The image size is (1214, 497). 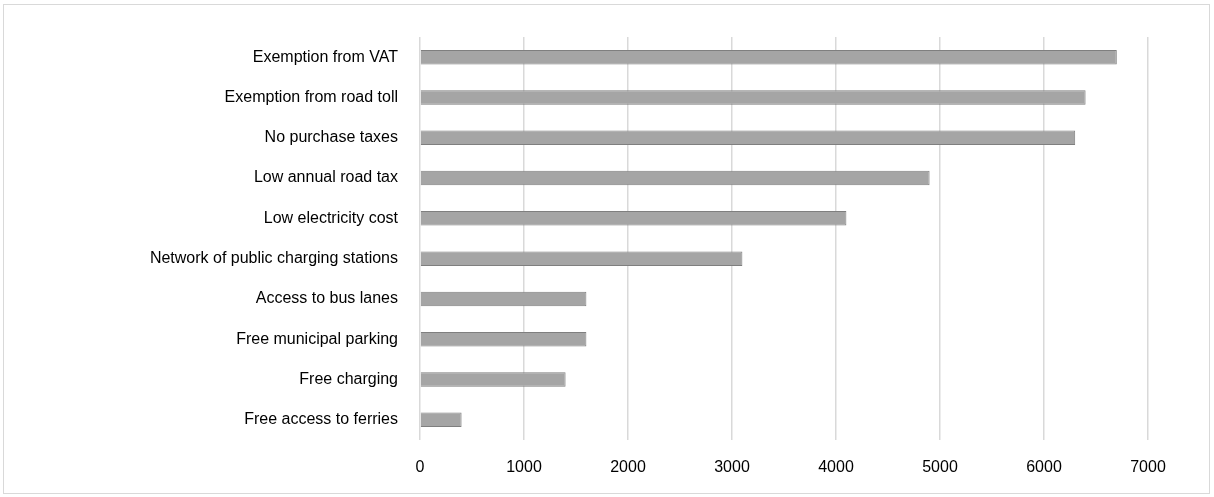 I want to click on y-tick-label: Free charging, so click(x=348, y=378).